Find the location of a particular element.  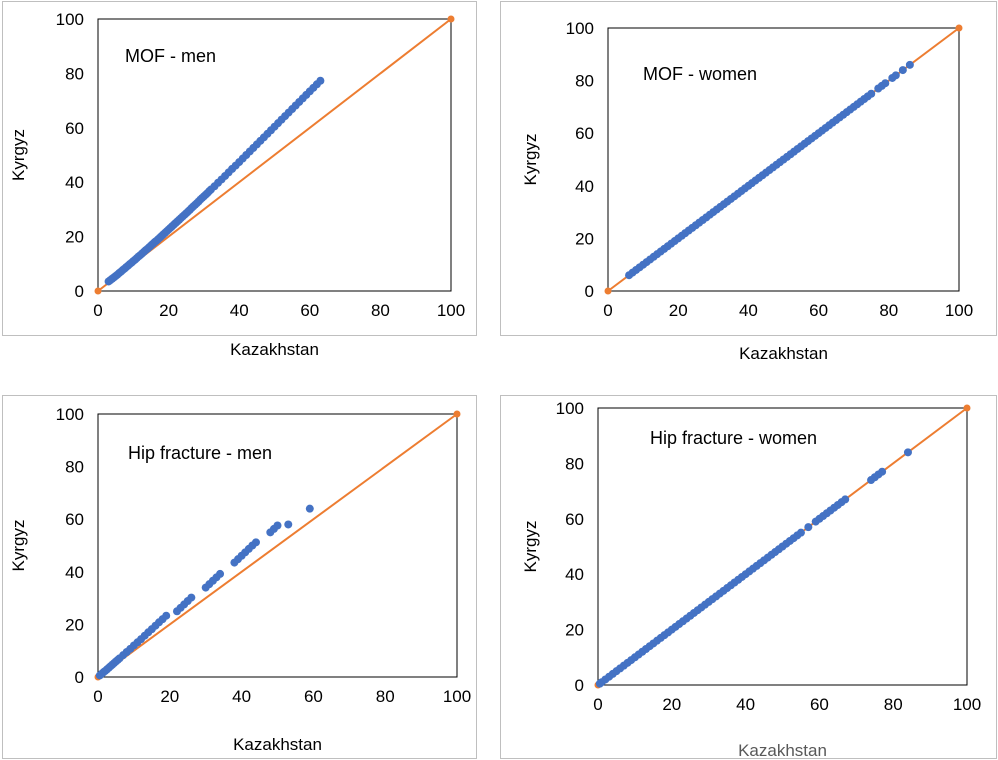

chart-annotation: Hip fracture - men is located at coordinates (200, 453).